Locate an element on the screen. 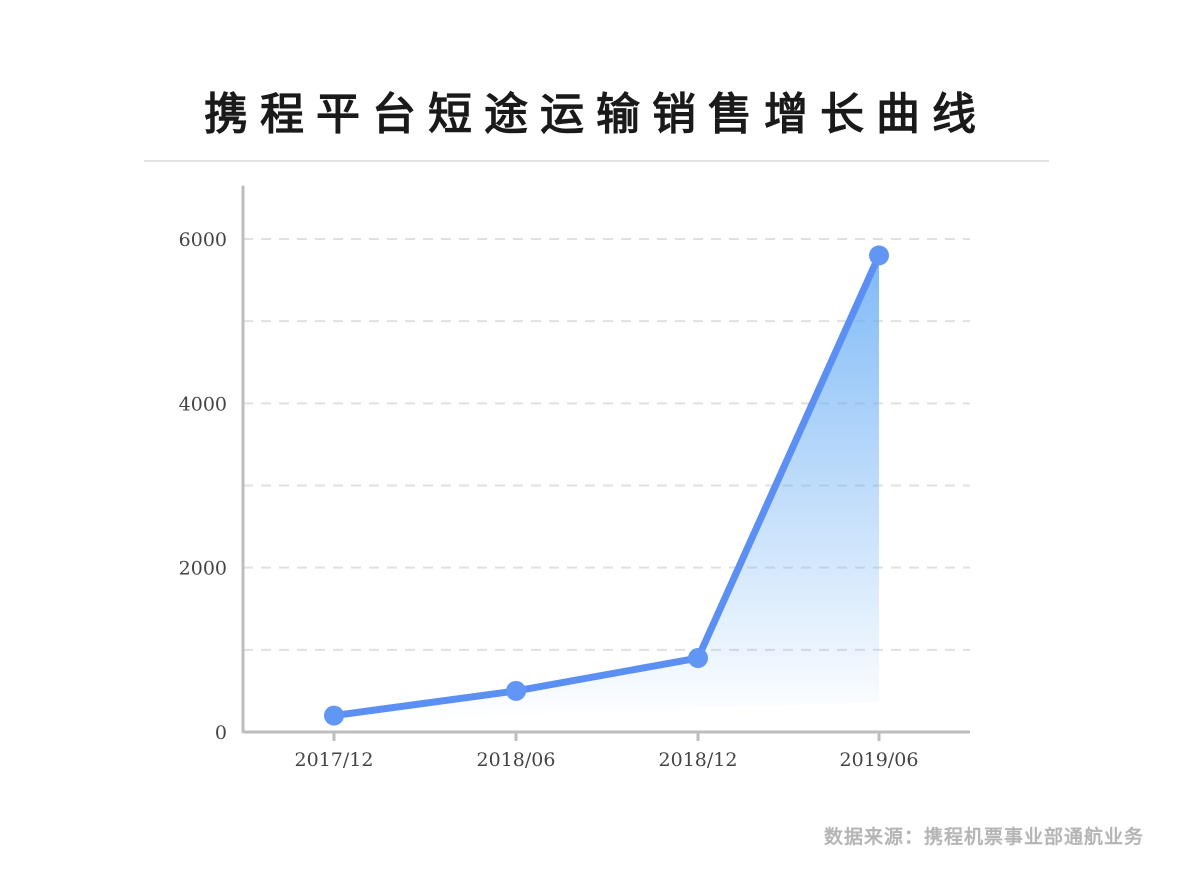  y-tick-label: 2000 is located at coordinates (203, 569).